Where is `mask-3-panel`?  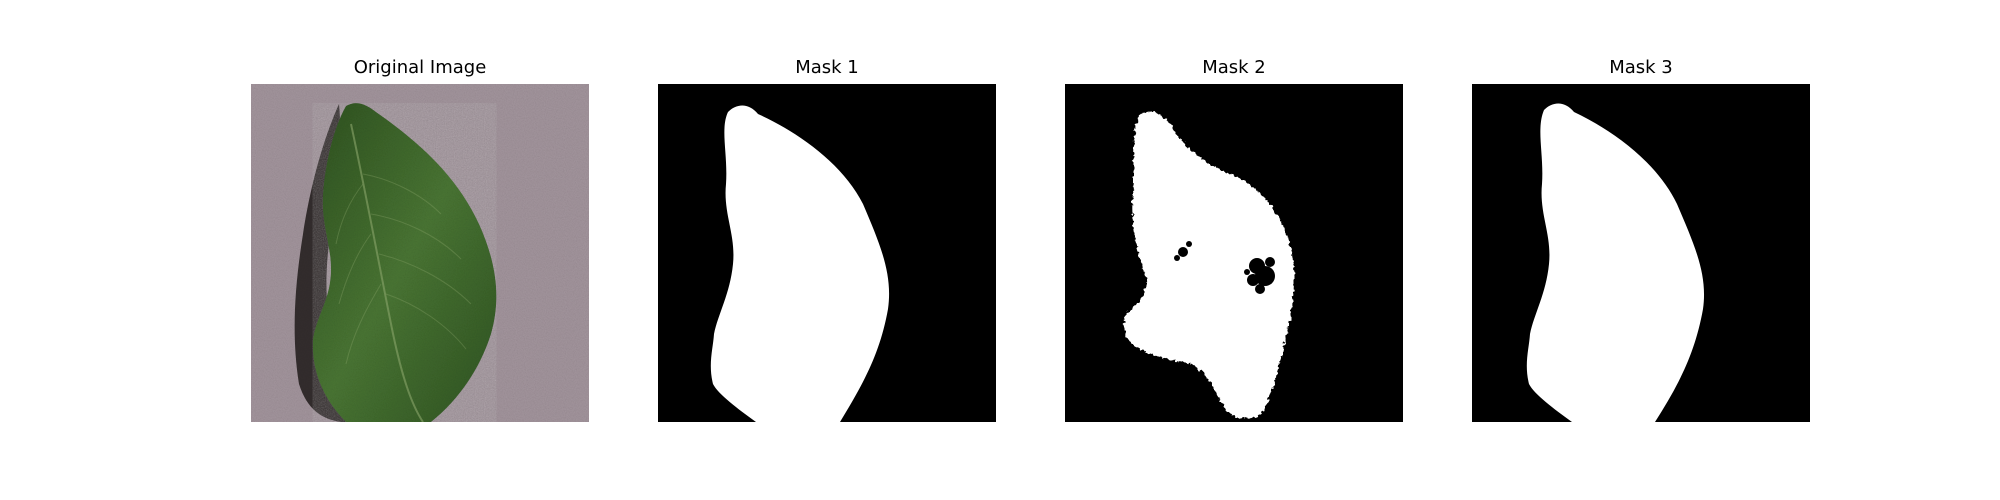
mask-3-panel is located at coordinates (1641, 253).